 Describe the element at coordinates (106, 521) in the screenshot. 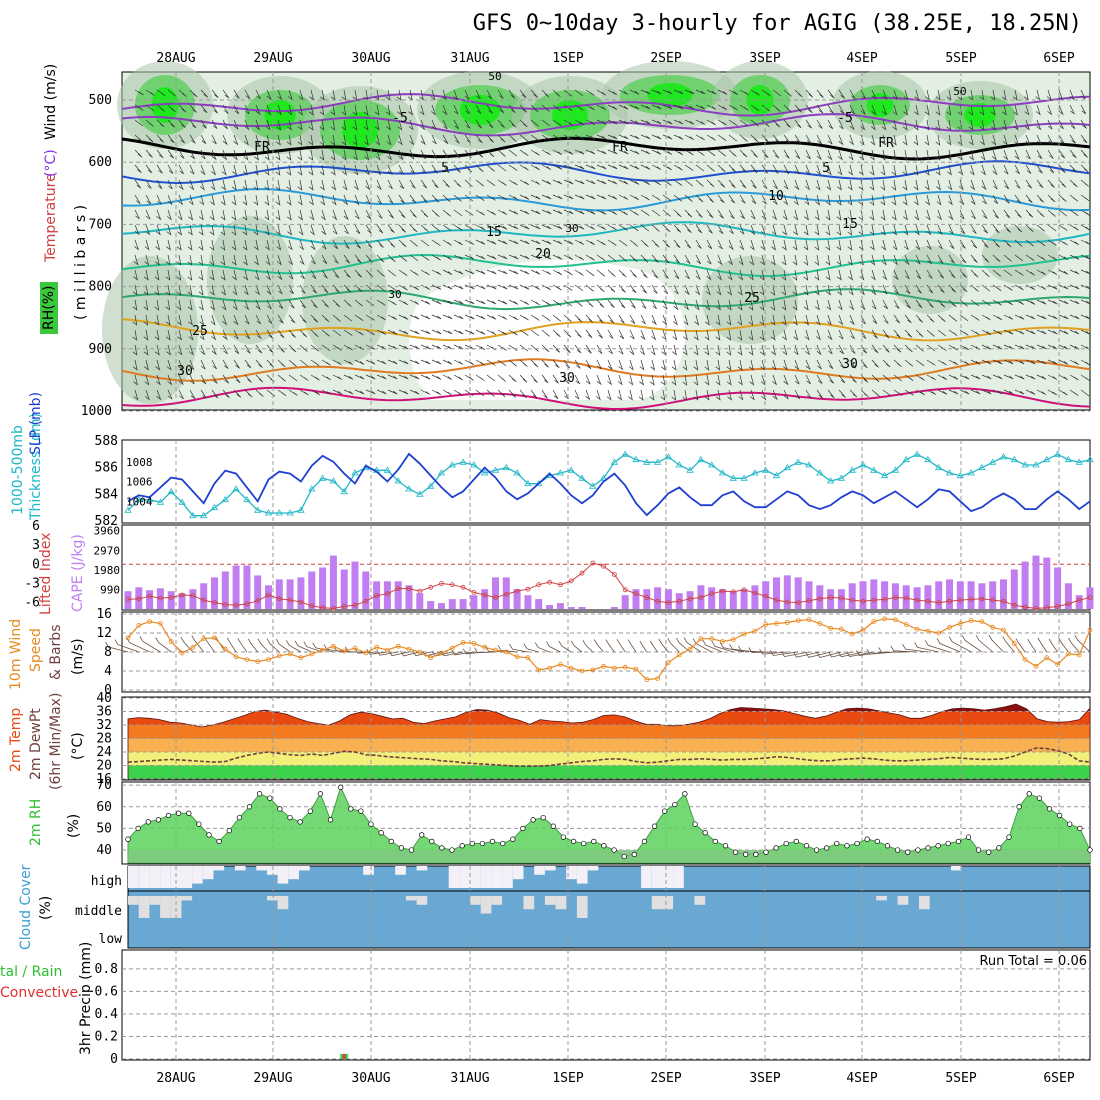

I see `y-tick-label: 582` at that location.